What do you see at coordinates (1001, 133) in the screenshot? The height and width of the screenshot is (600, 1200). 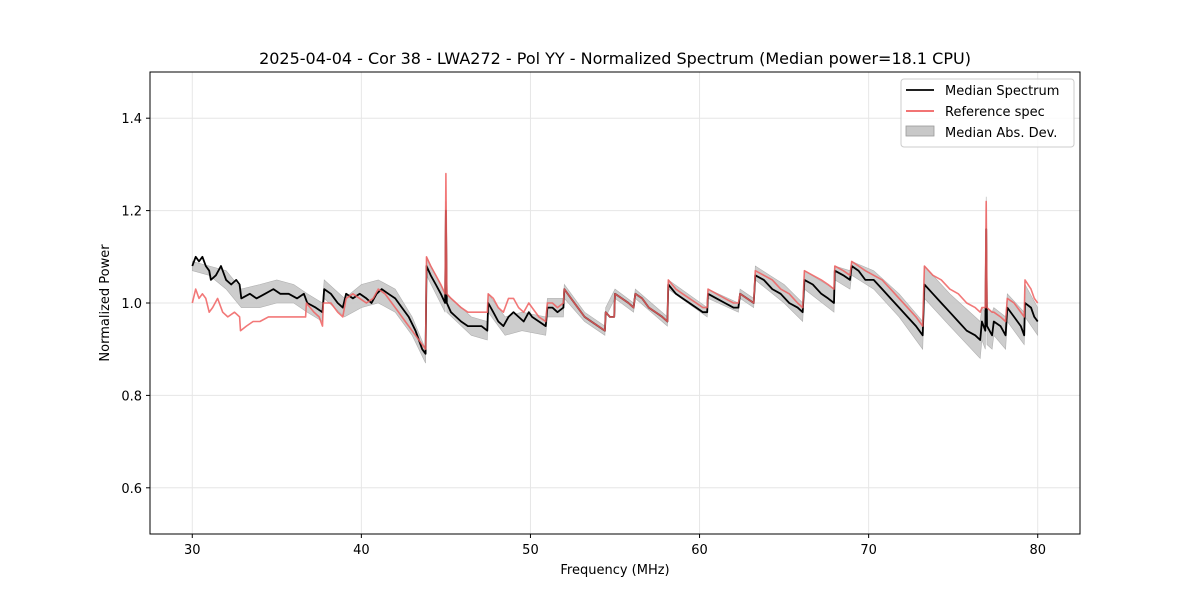 I see `legend-label-mad: Median Abs. Dev.` at bounding box center [1001, 133].